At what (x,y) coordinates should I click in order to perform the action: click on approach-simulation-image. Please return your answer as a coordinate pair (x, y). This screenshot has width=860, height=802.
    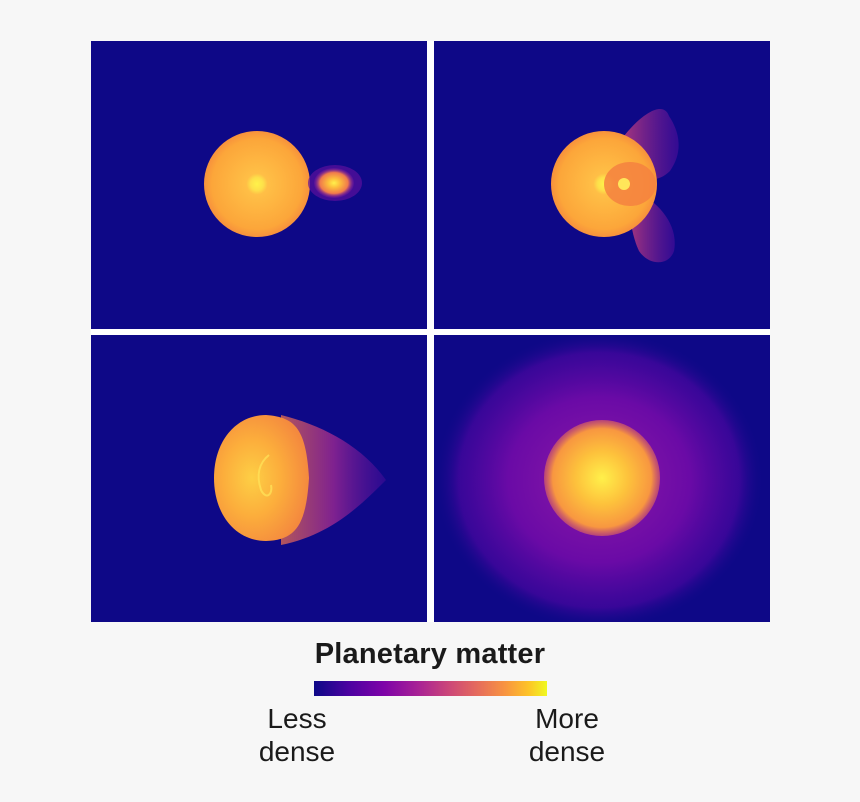
    Looking at the image, I should click on (283, 184).